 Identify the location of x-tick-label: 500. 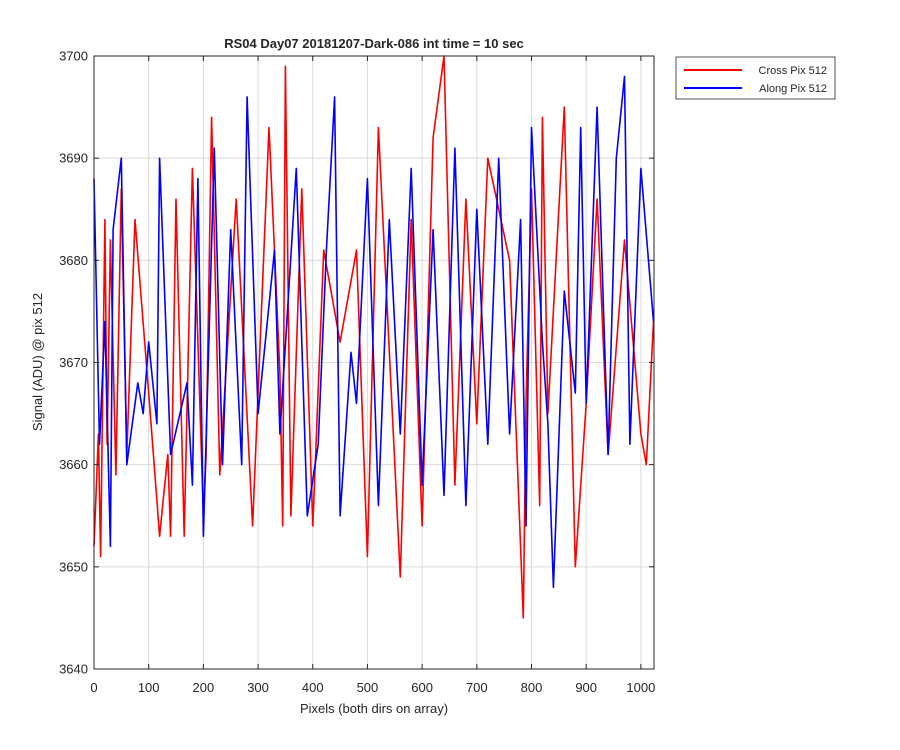
(368, 687).